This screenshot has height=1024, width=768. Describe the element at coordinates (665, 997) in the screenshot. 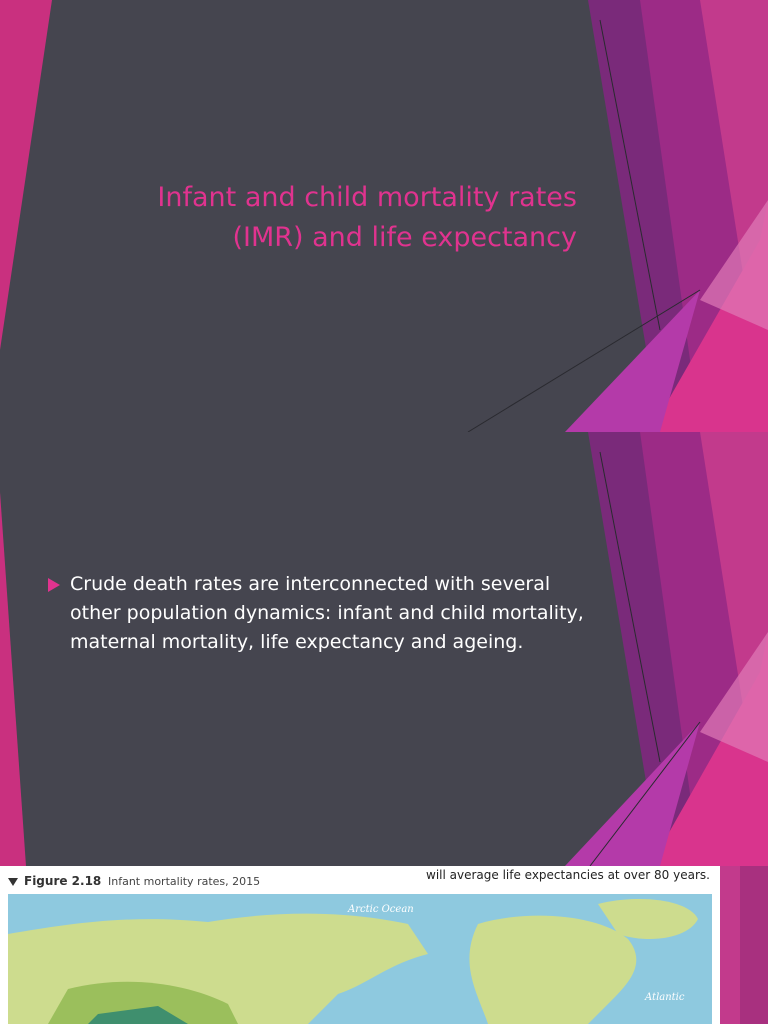

I see `map-label: Atlantic` at that location.